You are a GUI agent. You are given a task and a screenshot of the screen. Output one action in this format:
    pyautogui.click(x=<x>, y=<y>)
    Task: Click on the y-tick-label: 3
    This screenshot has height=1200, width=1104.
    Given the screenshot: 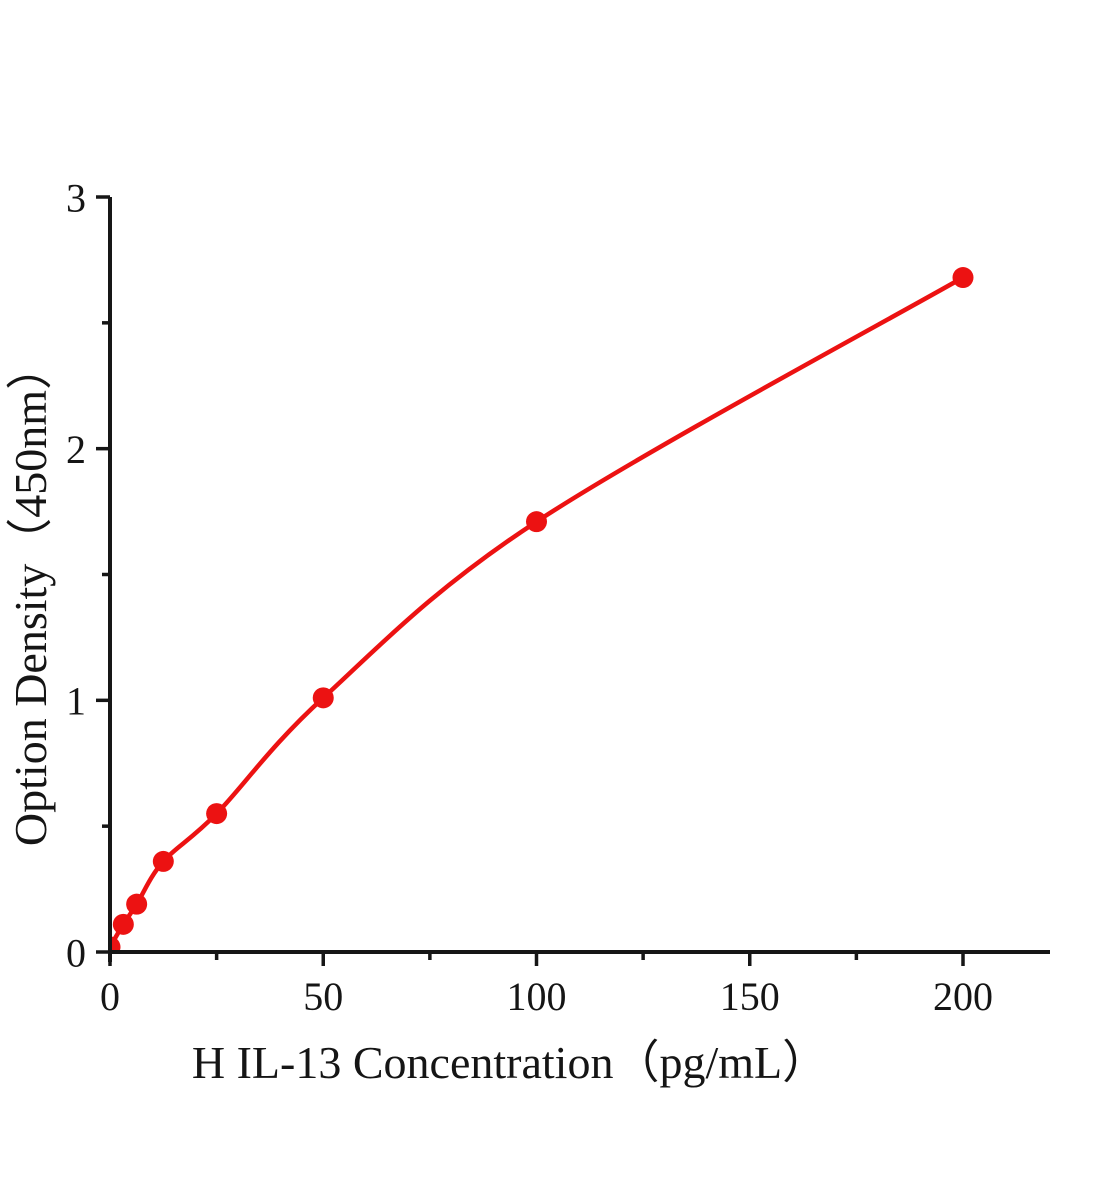 What is the action you would take?
    pyautogui.click(x=76, y=197)
    